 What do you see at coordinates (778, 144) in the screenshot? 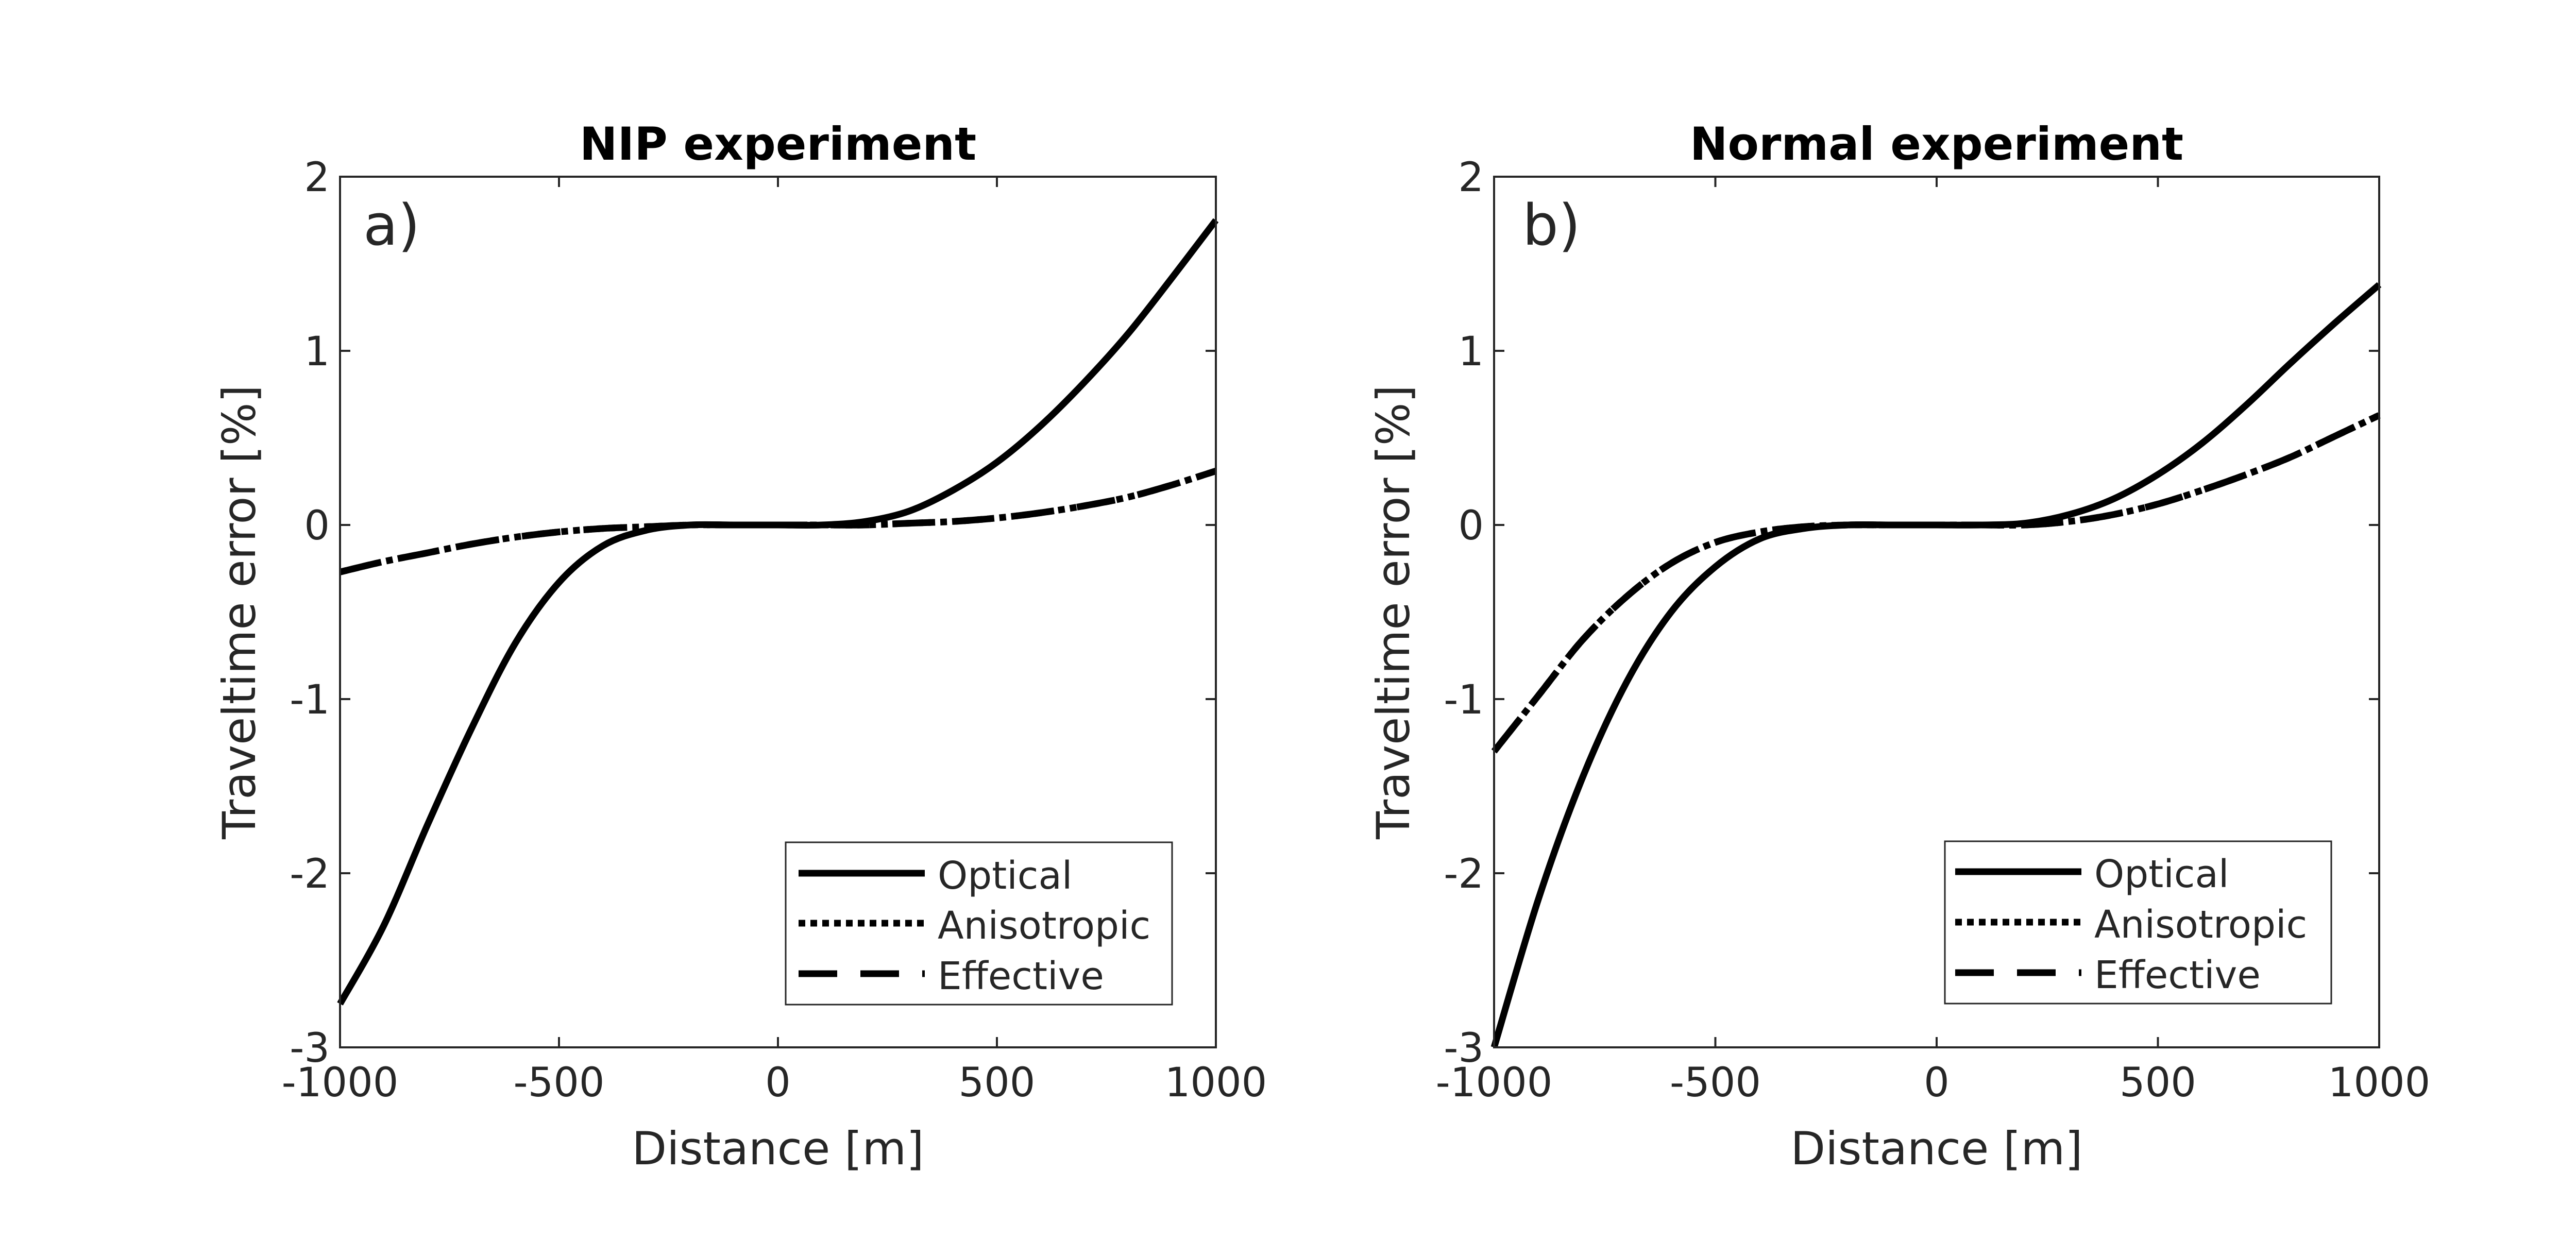
I see `chart-title: NIP experiment` at bounding box center [778, 144].